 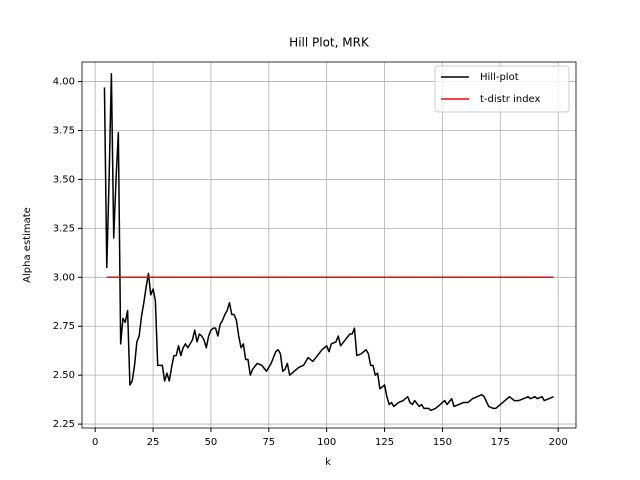 What do you see at coordinates (64, 179) in the screenshot?
I see `y-tick-label: 3.50` at bounding box center [64, 179].